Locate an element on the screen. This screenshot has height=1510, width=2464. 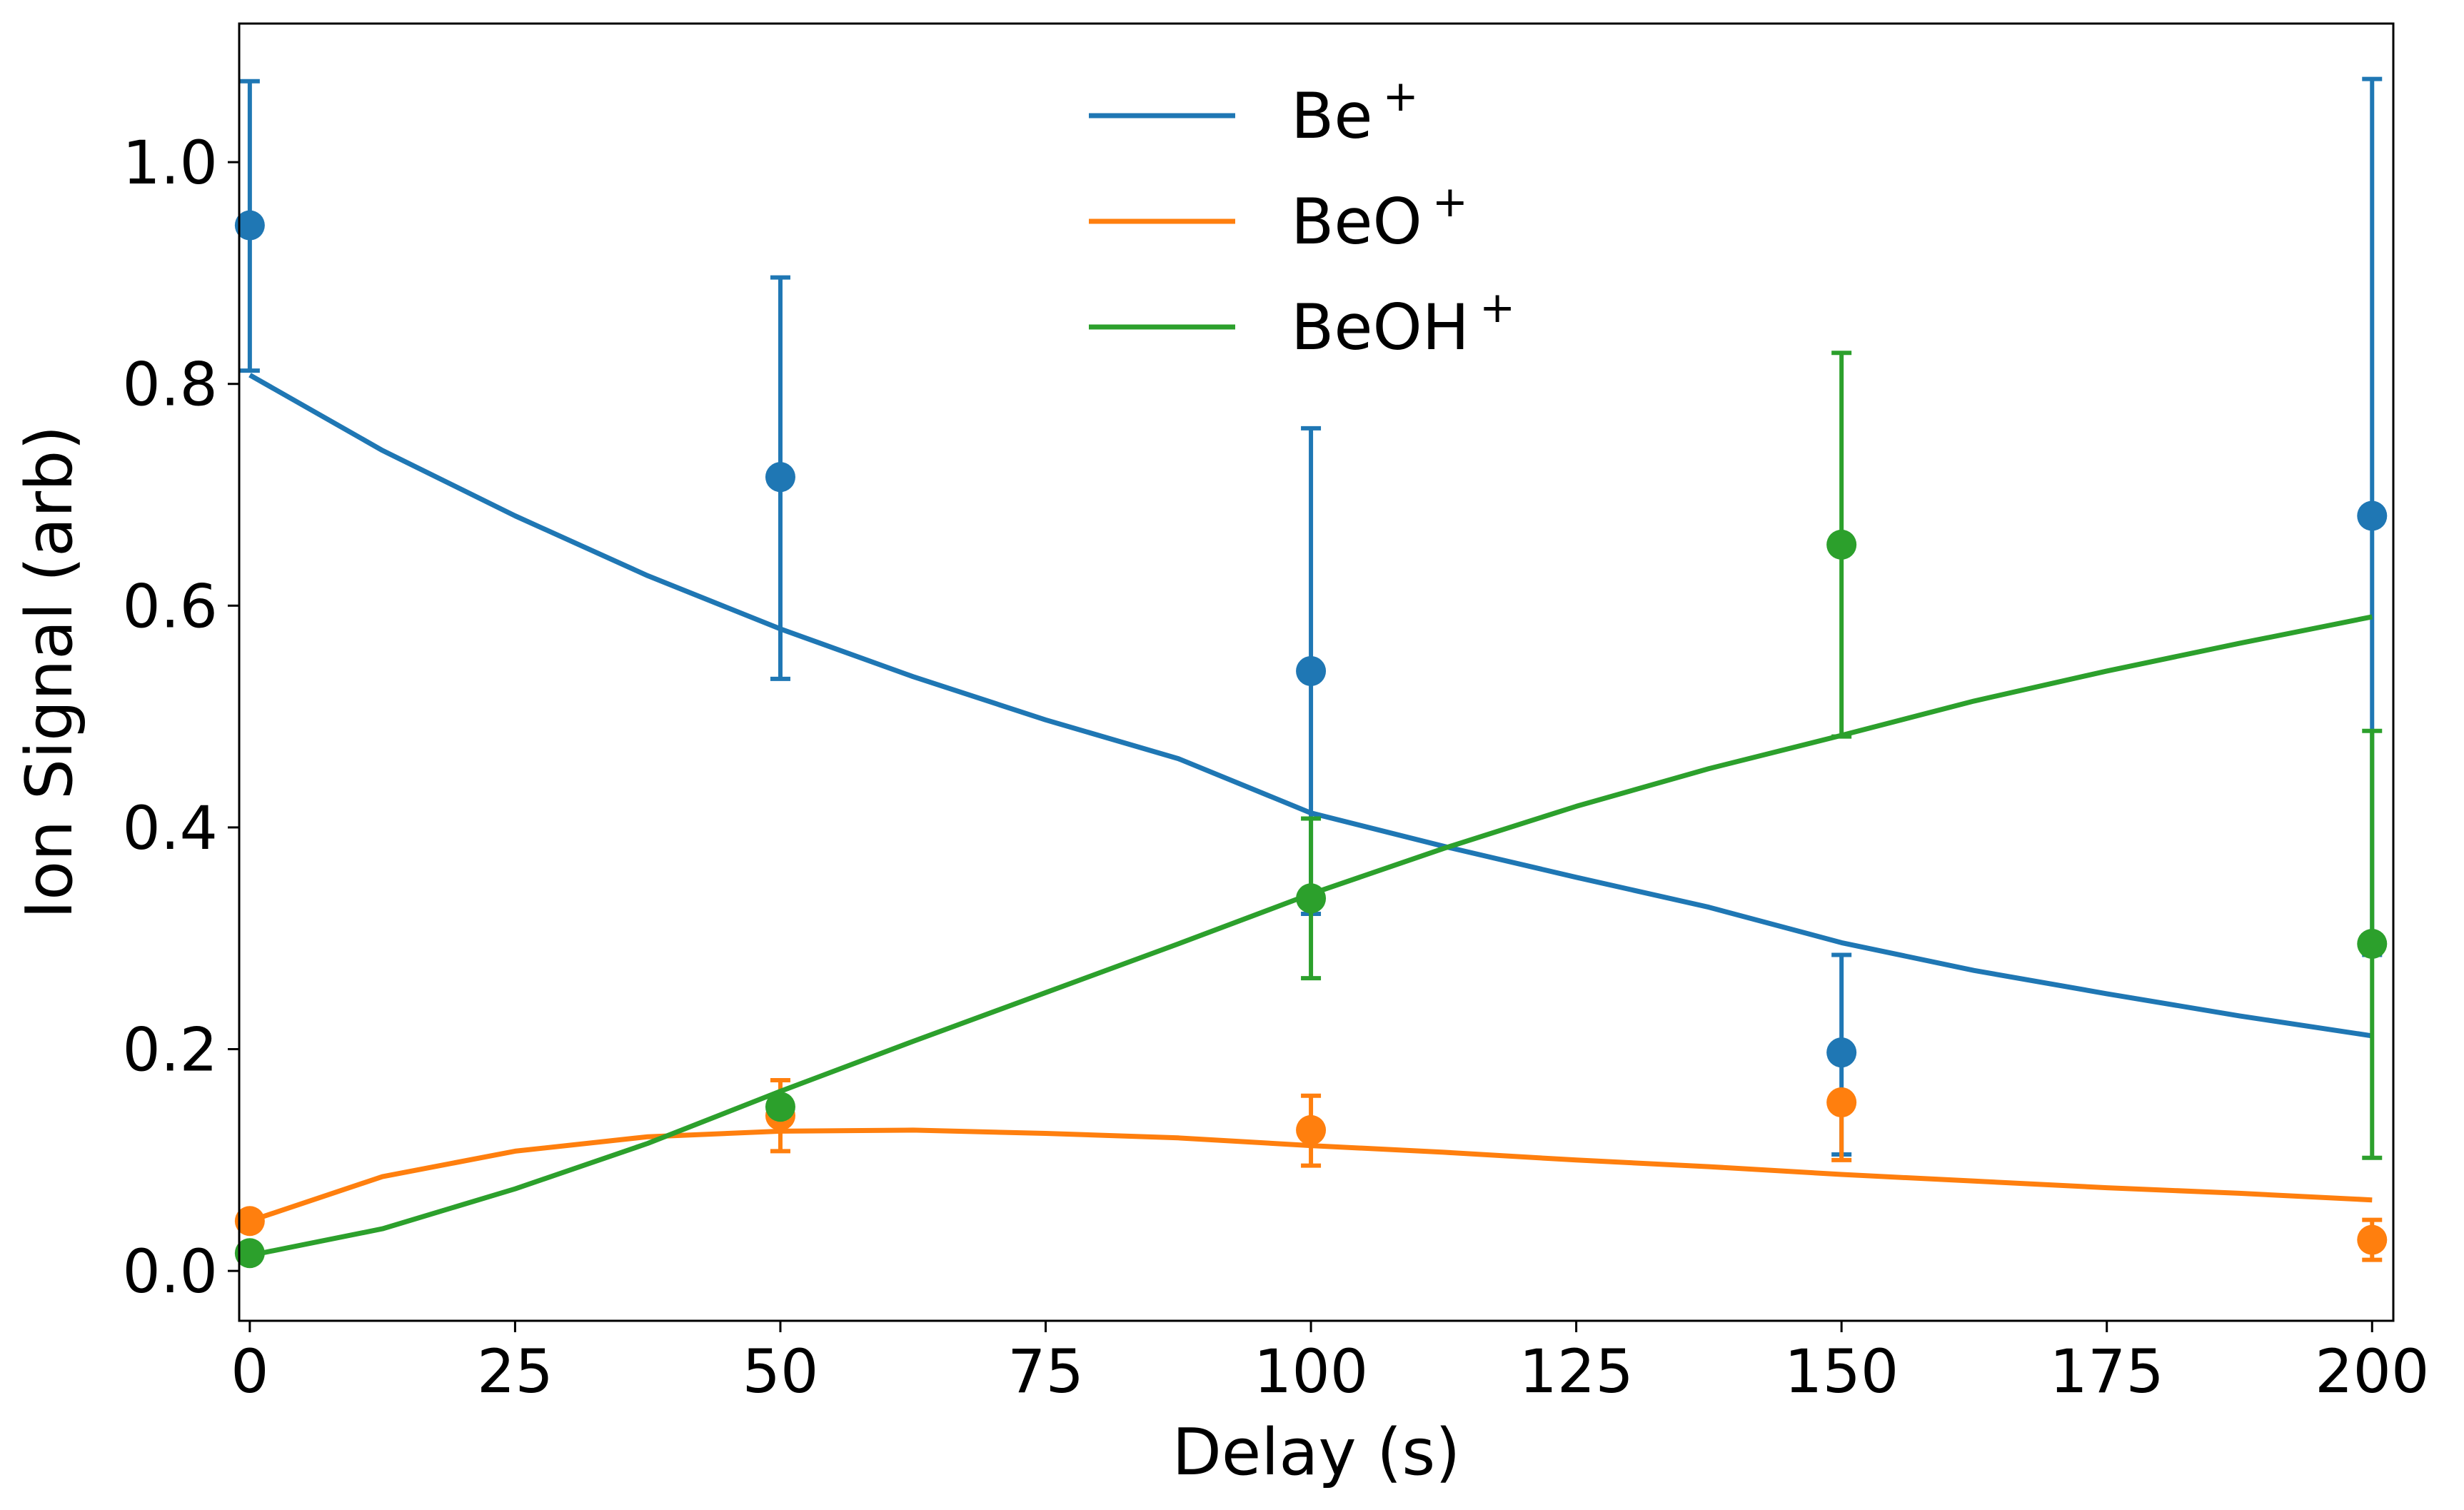
y-tick-label: 0.0 is located at coordinates (170, 1272).